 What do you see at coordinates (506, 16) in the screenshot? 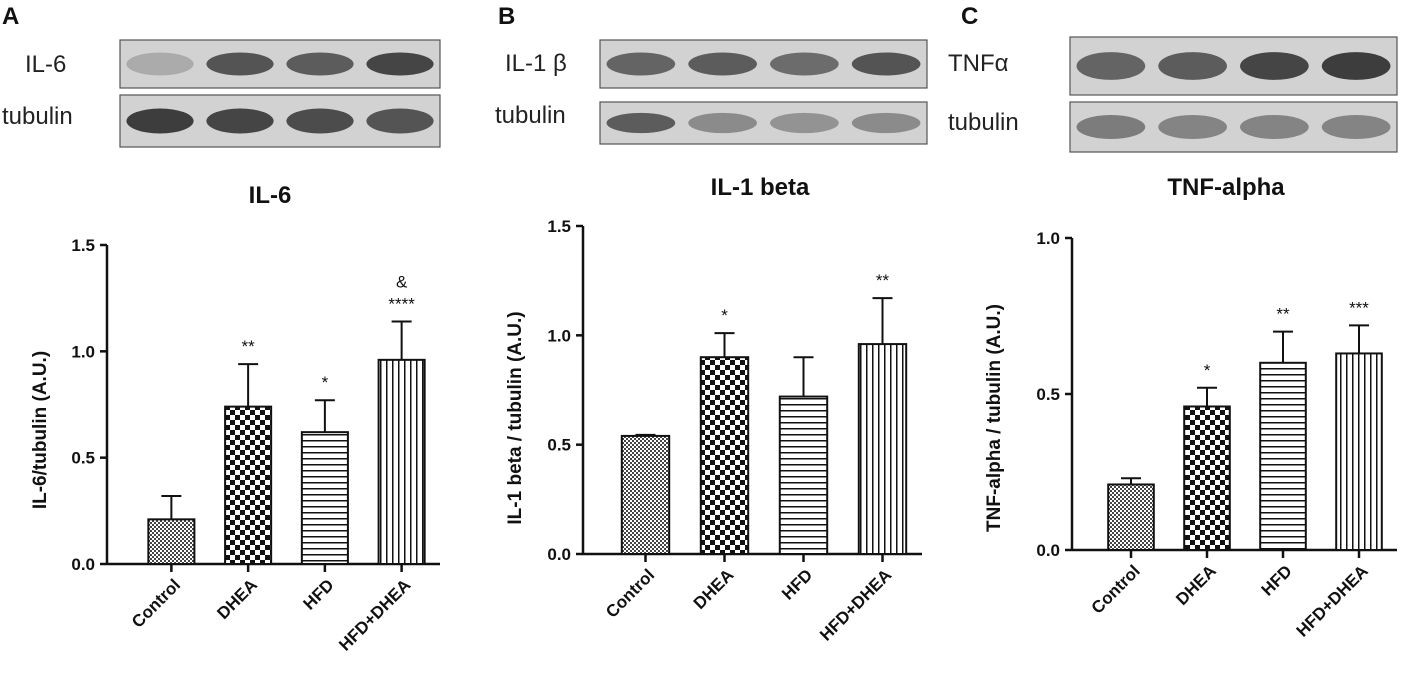
I see `panel-letter-b: B` at bounding box center [506, 16].